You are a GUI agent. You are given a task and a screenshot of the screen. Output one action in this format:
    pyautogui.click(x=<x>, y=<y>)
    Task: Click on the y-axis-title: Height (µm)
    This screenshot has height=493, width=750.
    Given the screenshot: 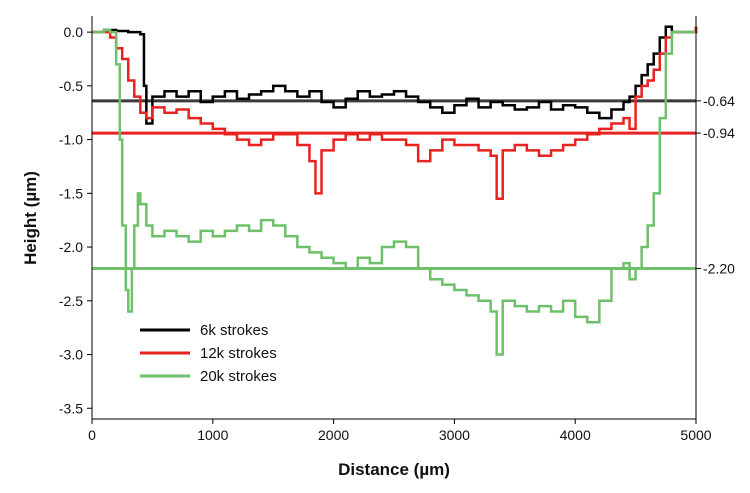 What is the action you would take?
    pyautogui.click(x=30, y=218)
    